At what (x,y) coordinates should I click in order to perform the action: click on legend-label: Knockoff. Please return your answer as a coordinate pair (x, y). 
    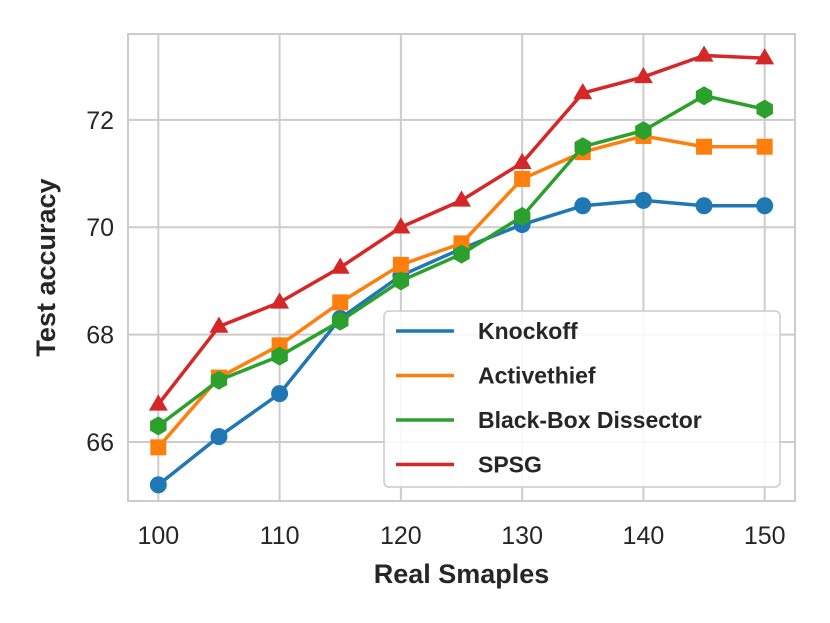
    Looking at the image, I should click on (528, 331).